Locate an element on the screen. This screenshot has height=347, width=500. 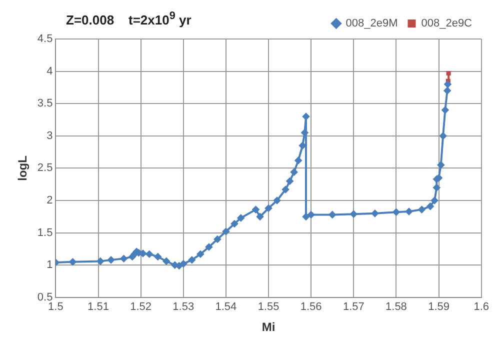
y-tick-label: 2 is located at coordinates (49, 200).